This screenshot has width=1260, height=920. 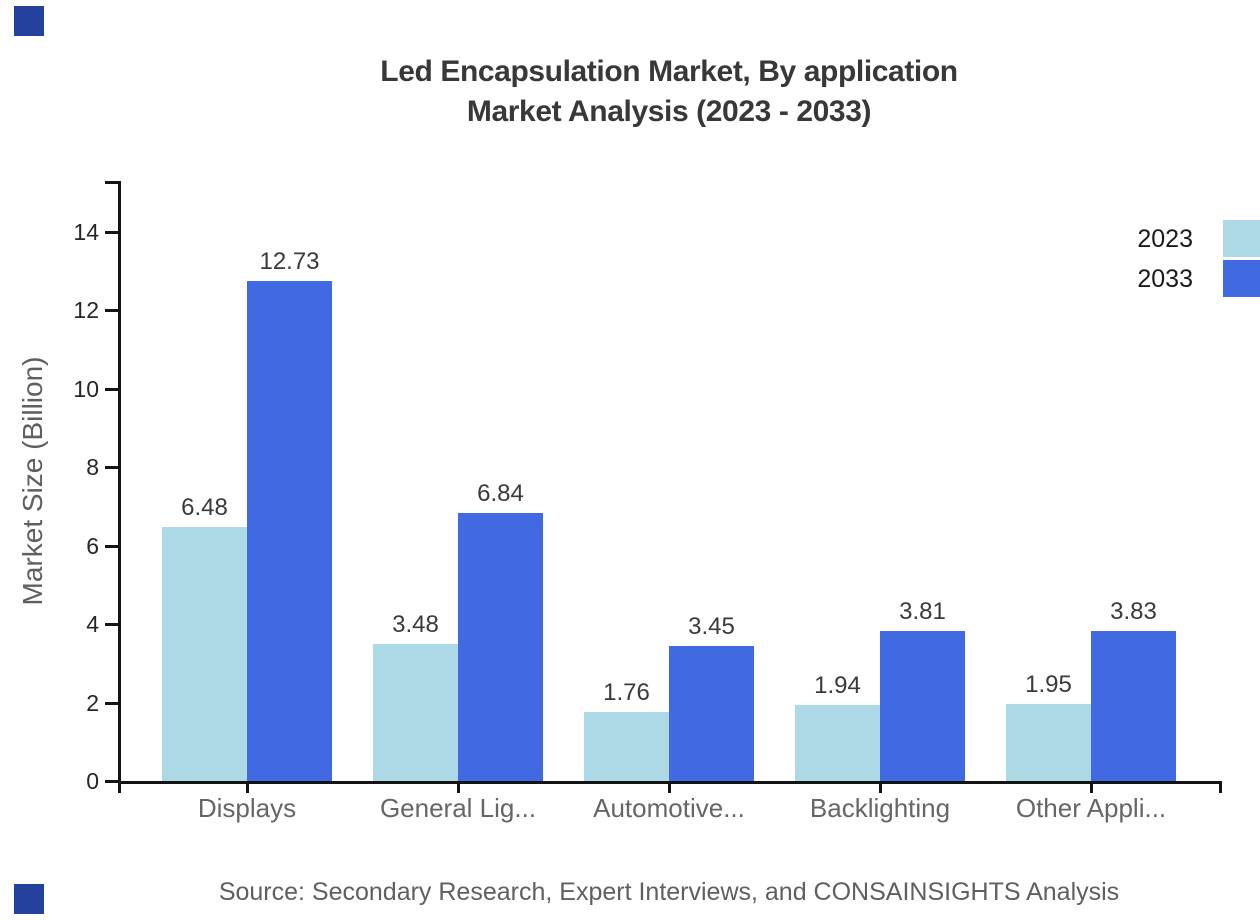 What do you see at coordinates (111, 182) in the screenshot?
I see `y-axis-top-tick` at bounding box center [111, 182].